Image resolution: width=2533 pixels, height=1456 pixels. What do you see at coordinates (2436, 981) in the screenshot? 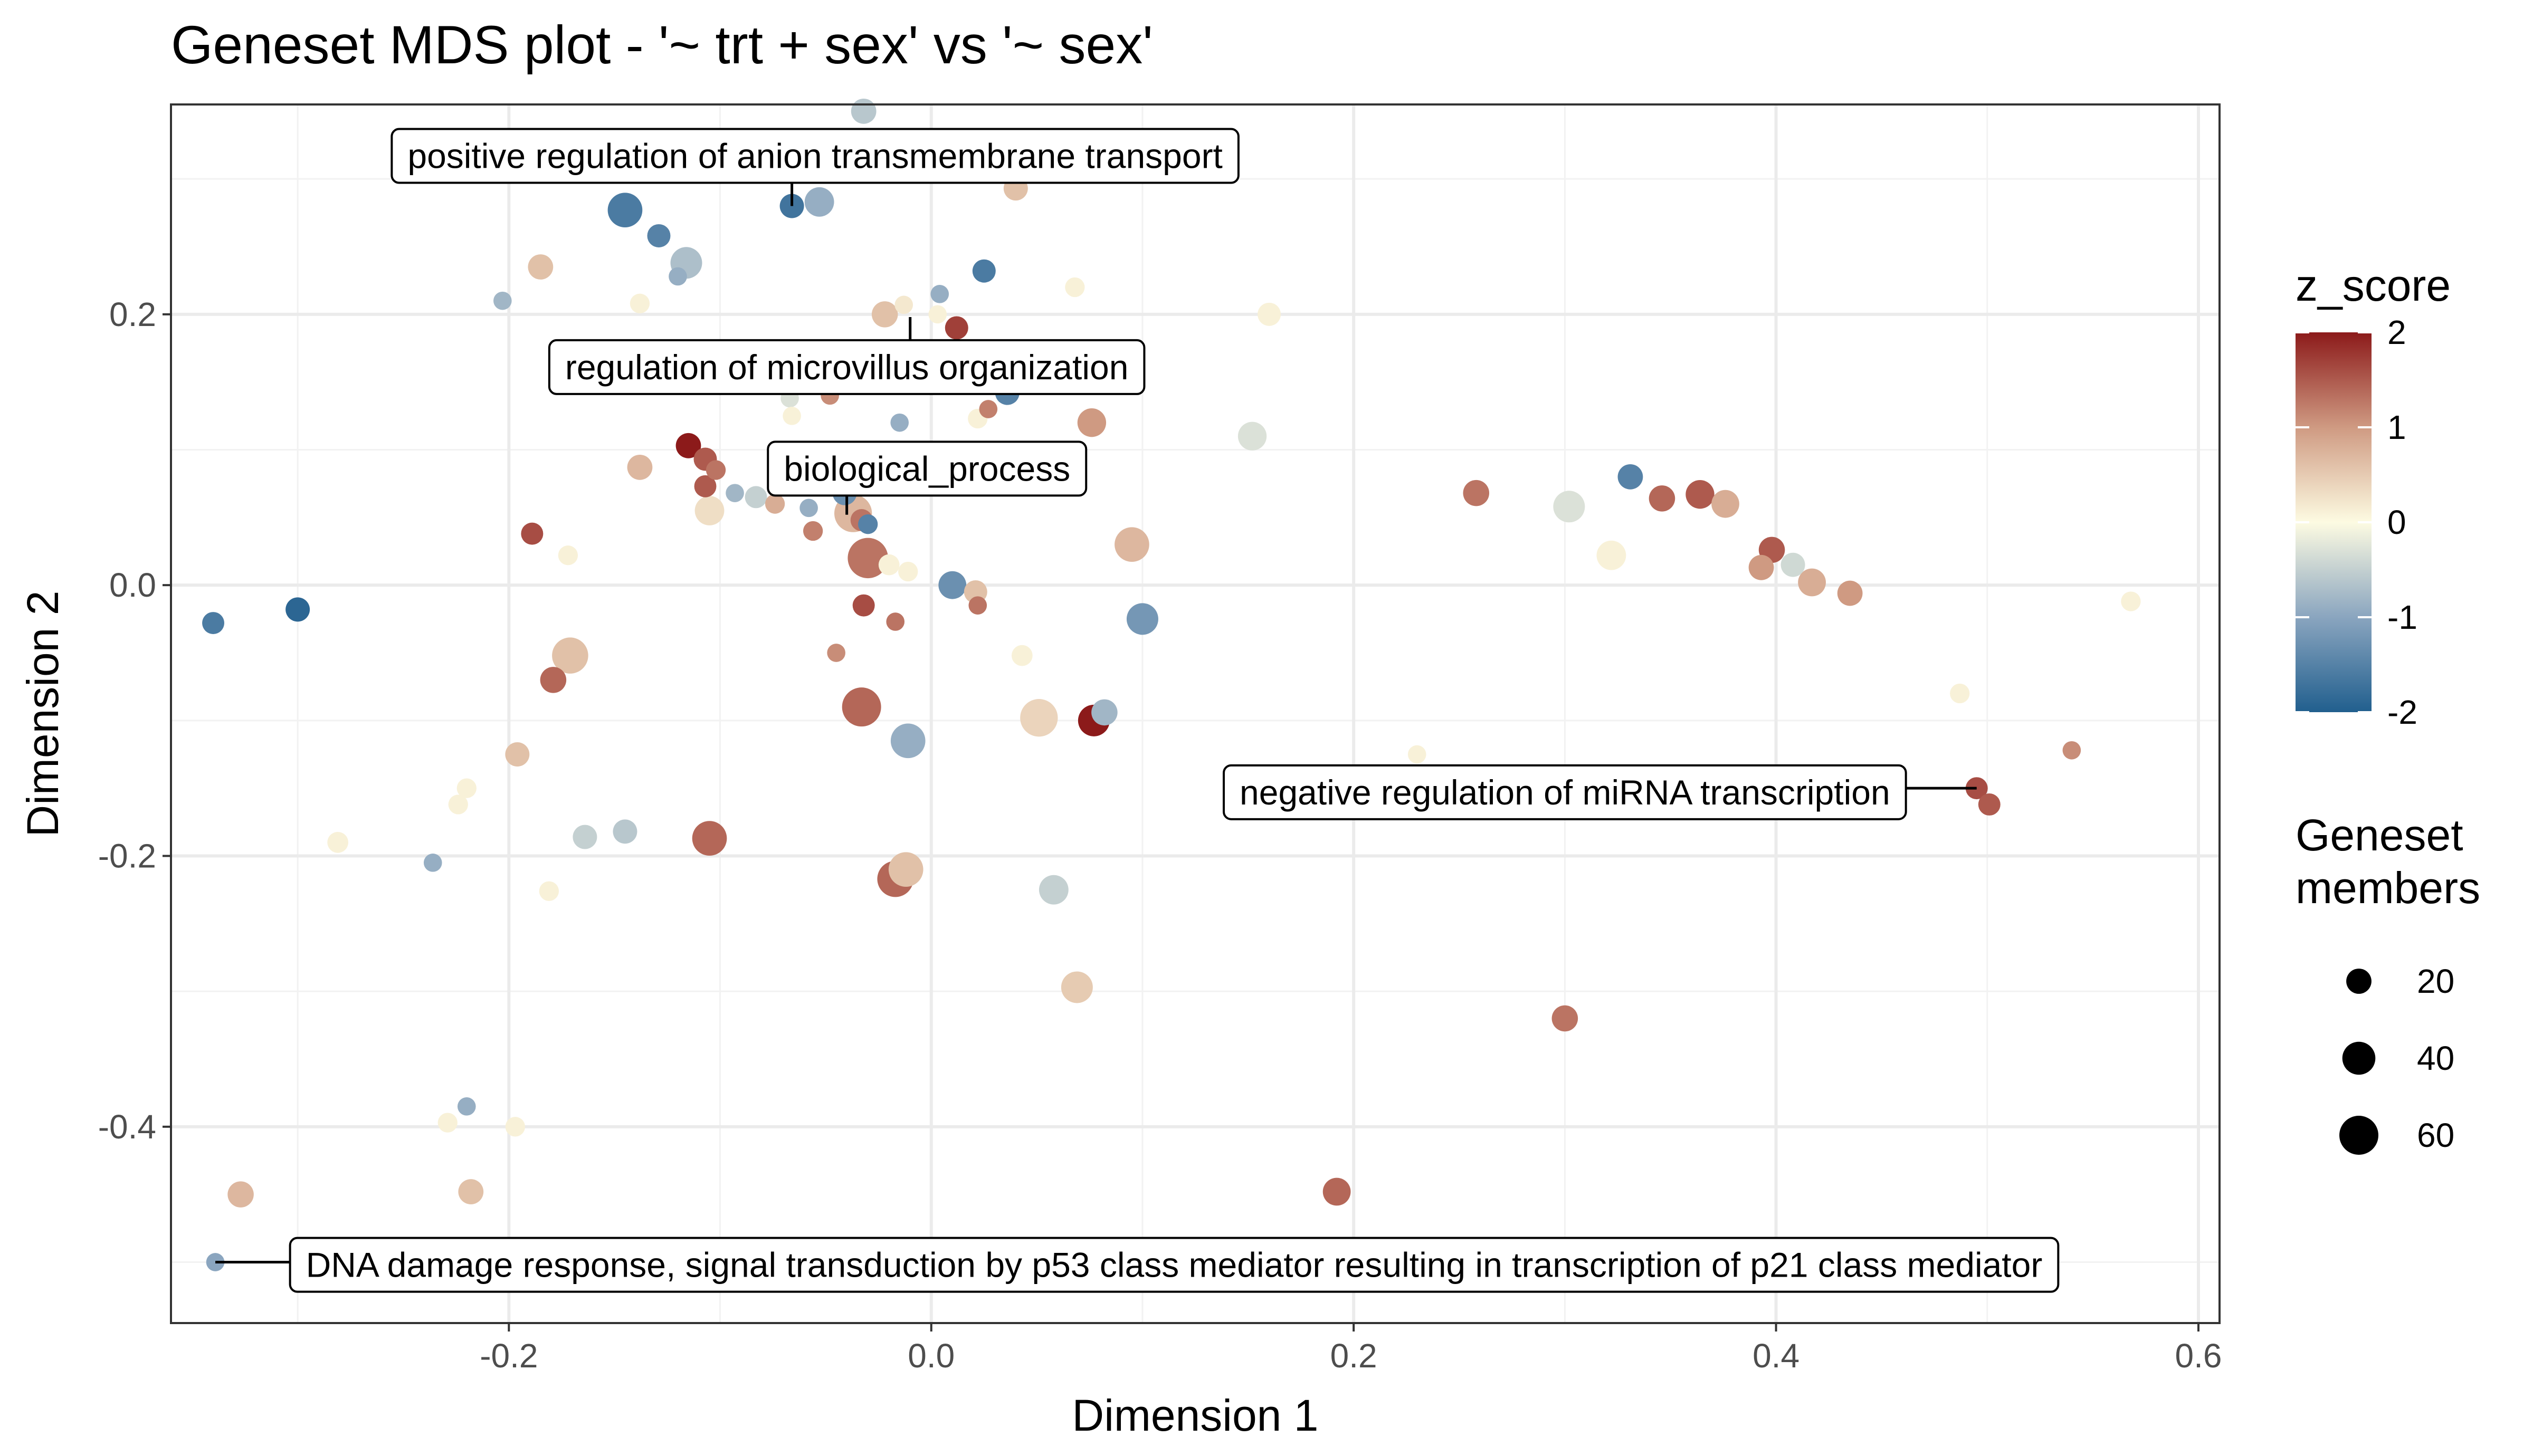
I see `size-legend-label: 20` at bounding box center [2436, 981].